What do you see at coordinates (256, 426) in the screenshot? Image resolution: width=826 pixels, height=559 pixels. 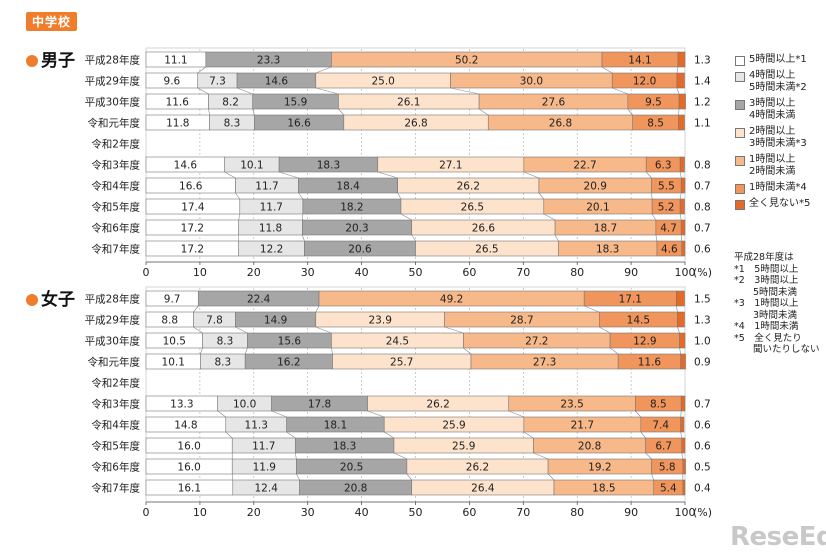 I see `data-label: 11.3` at bounding box center [256, 426].